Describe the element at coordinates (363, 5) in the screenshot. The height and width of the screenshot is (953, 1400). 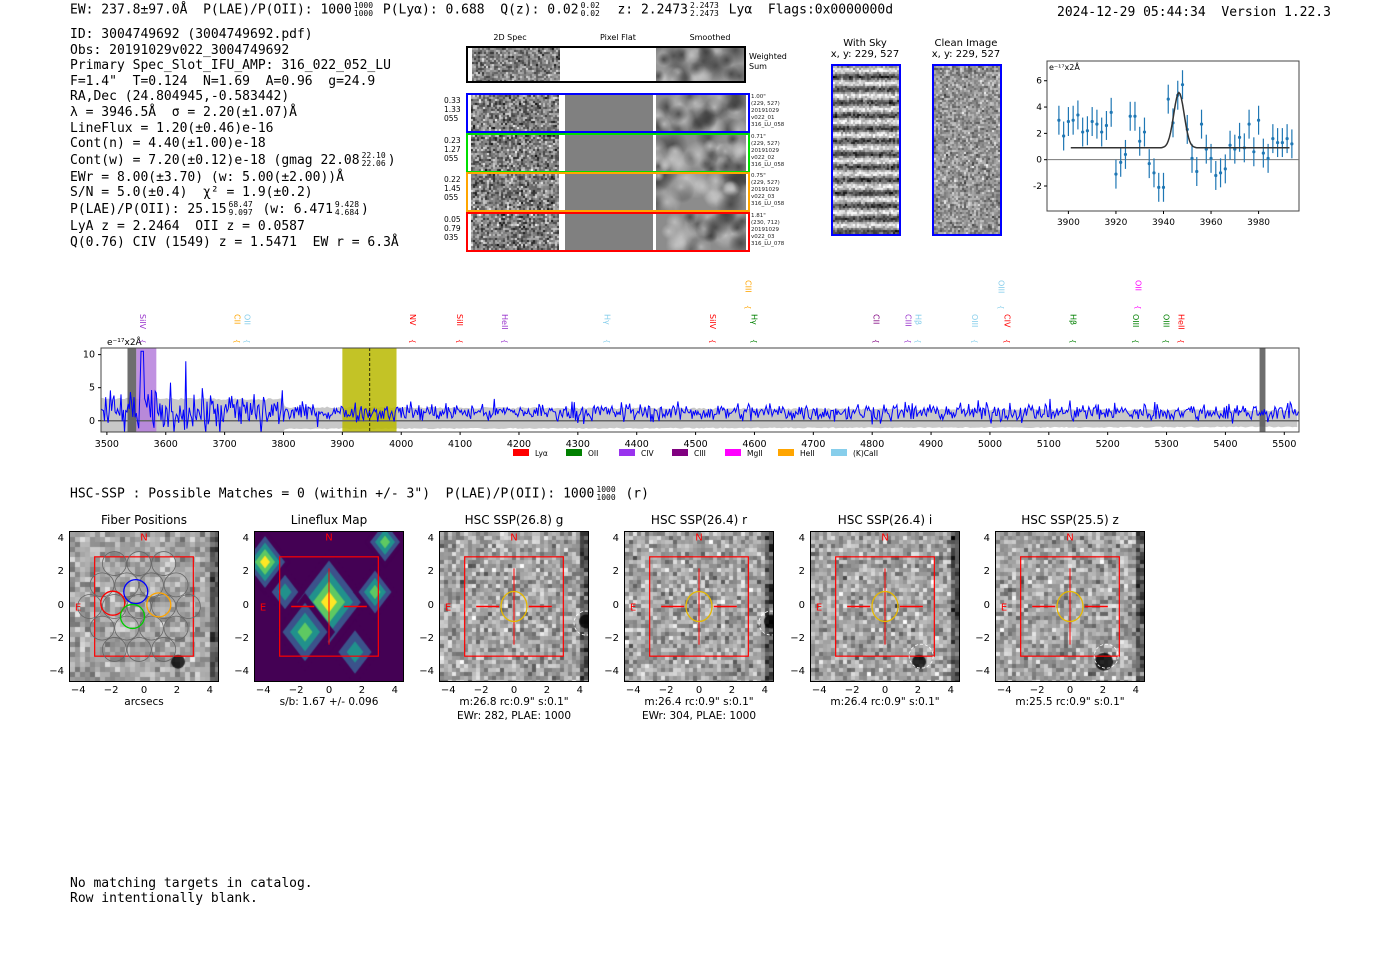
I see `plae-hi: 1000` at that location.